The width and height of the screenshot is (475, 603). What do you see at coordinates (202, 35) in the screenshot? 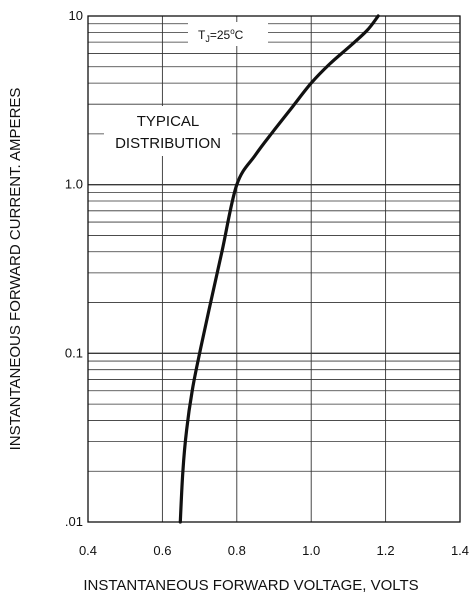
I see `temp-symbol: T` at bounding box center [202, 35].